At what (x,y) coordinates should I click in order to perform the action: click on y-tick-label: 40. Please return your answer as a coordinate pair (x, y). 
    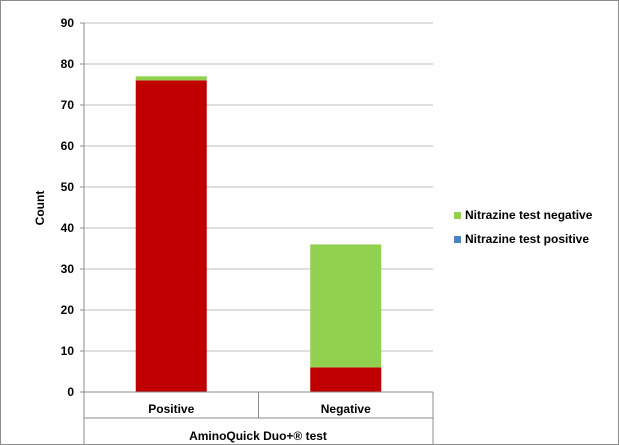
    Looking at the image, I should click on (68, 228).